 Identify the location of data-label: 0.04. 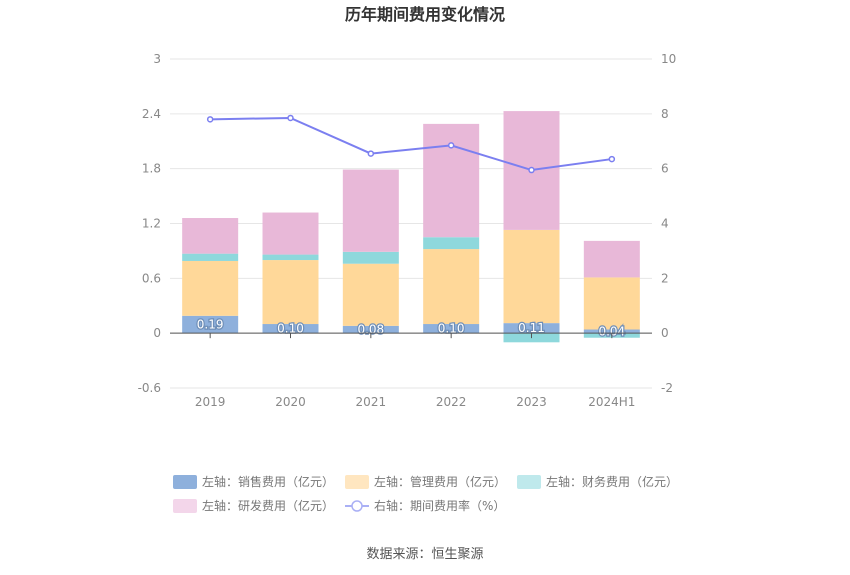
(611, 331).